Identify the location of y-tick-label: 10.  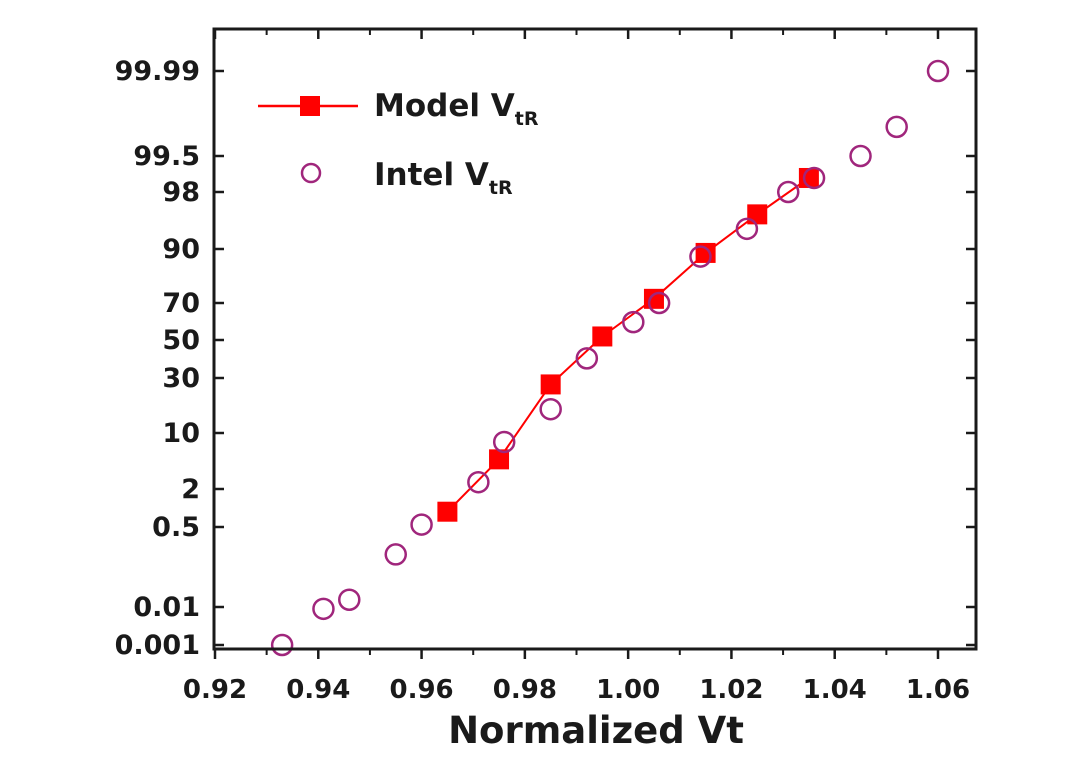
(181, 433).